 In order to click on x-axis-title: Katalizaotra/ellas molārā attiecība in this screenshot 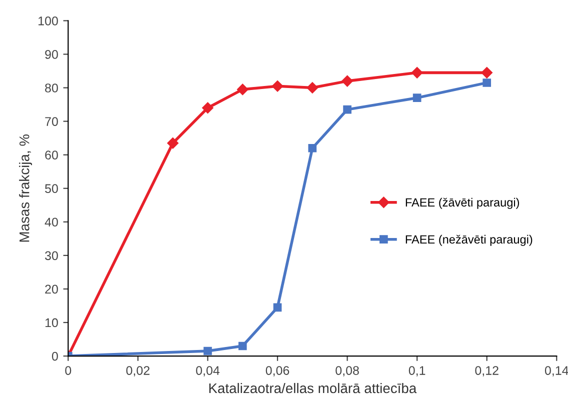, I will do `click(313, 388)`.